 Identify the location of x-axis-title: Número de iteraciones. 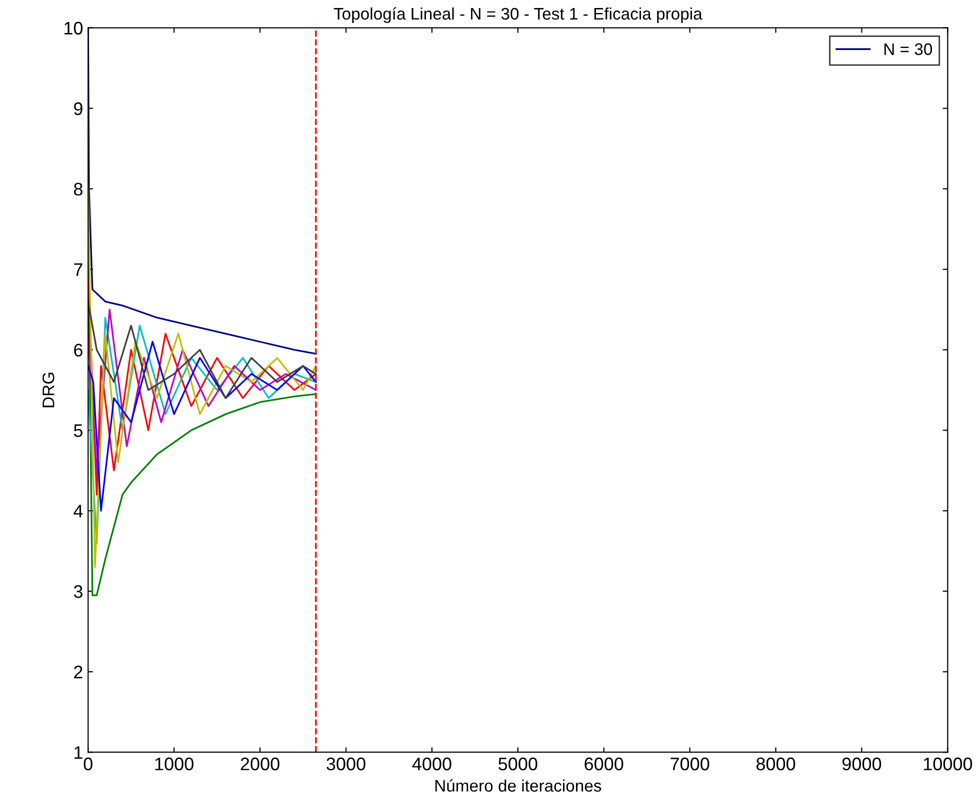
(518, 785).